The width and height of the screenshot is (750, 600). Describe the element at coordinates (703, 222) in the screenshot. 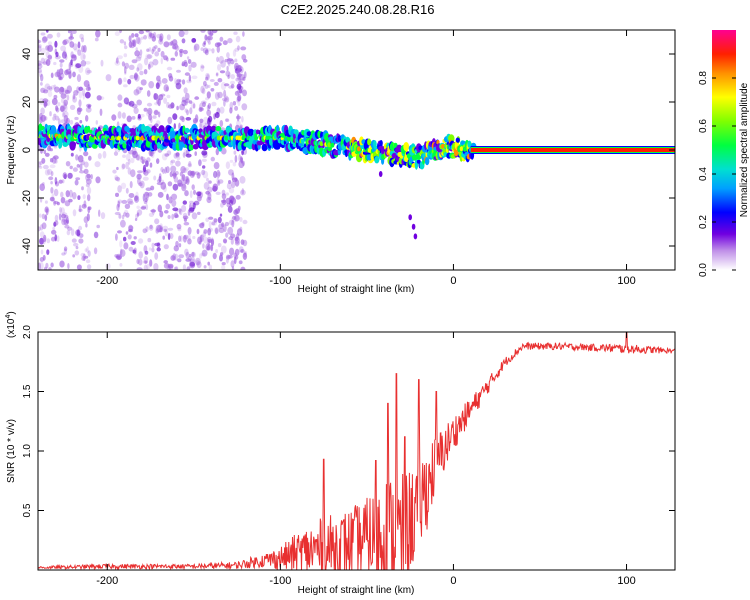

I see `colorbar-tick-label: 0.2` at that location.